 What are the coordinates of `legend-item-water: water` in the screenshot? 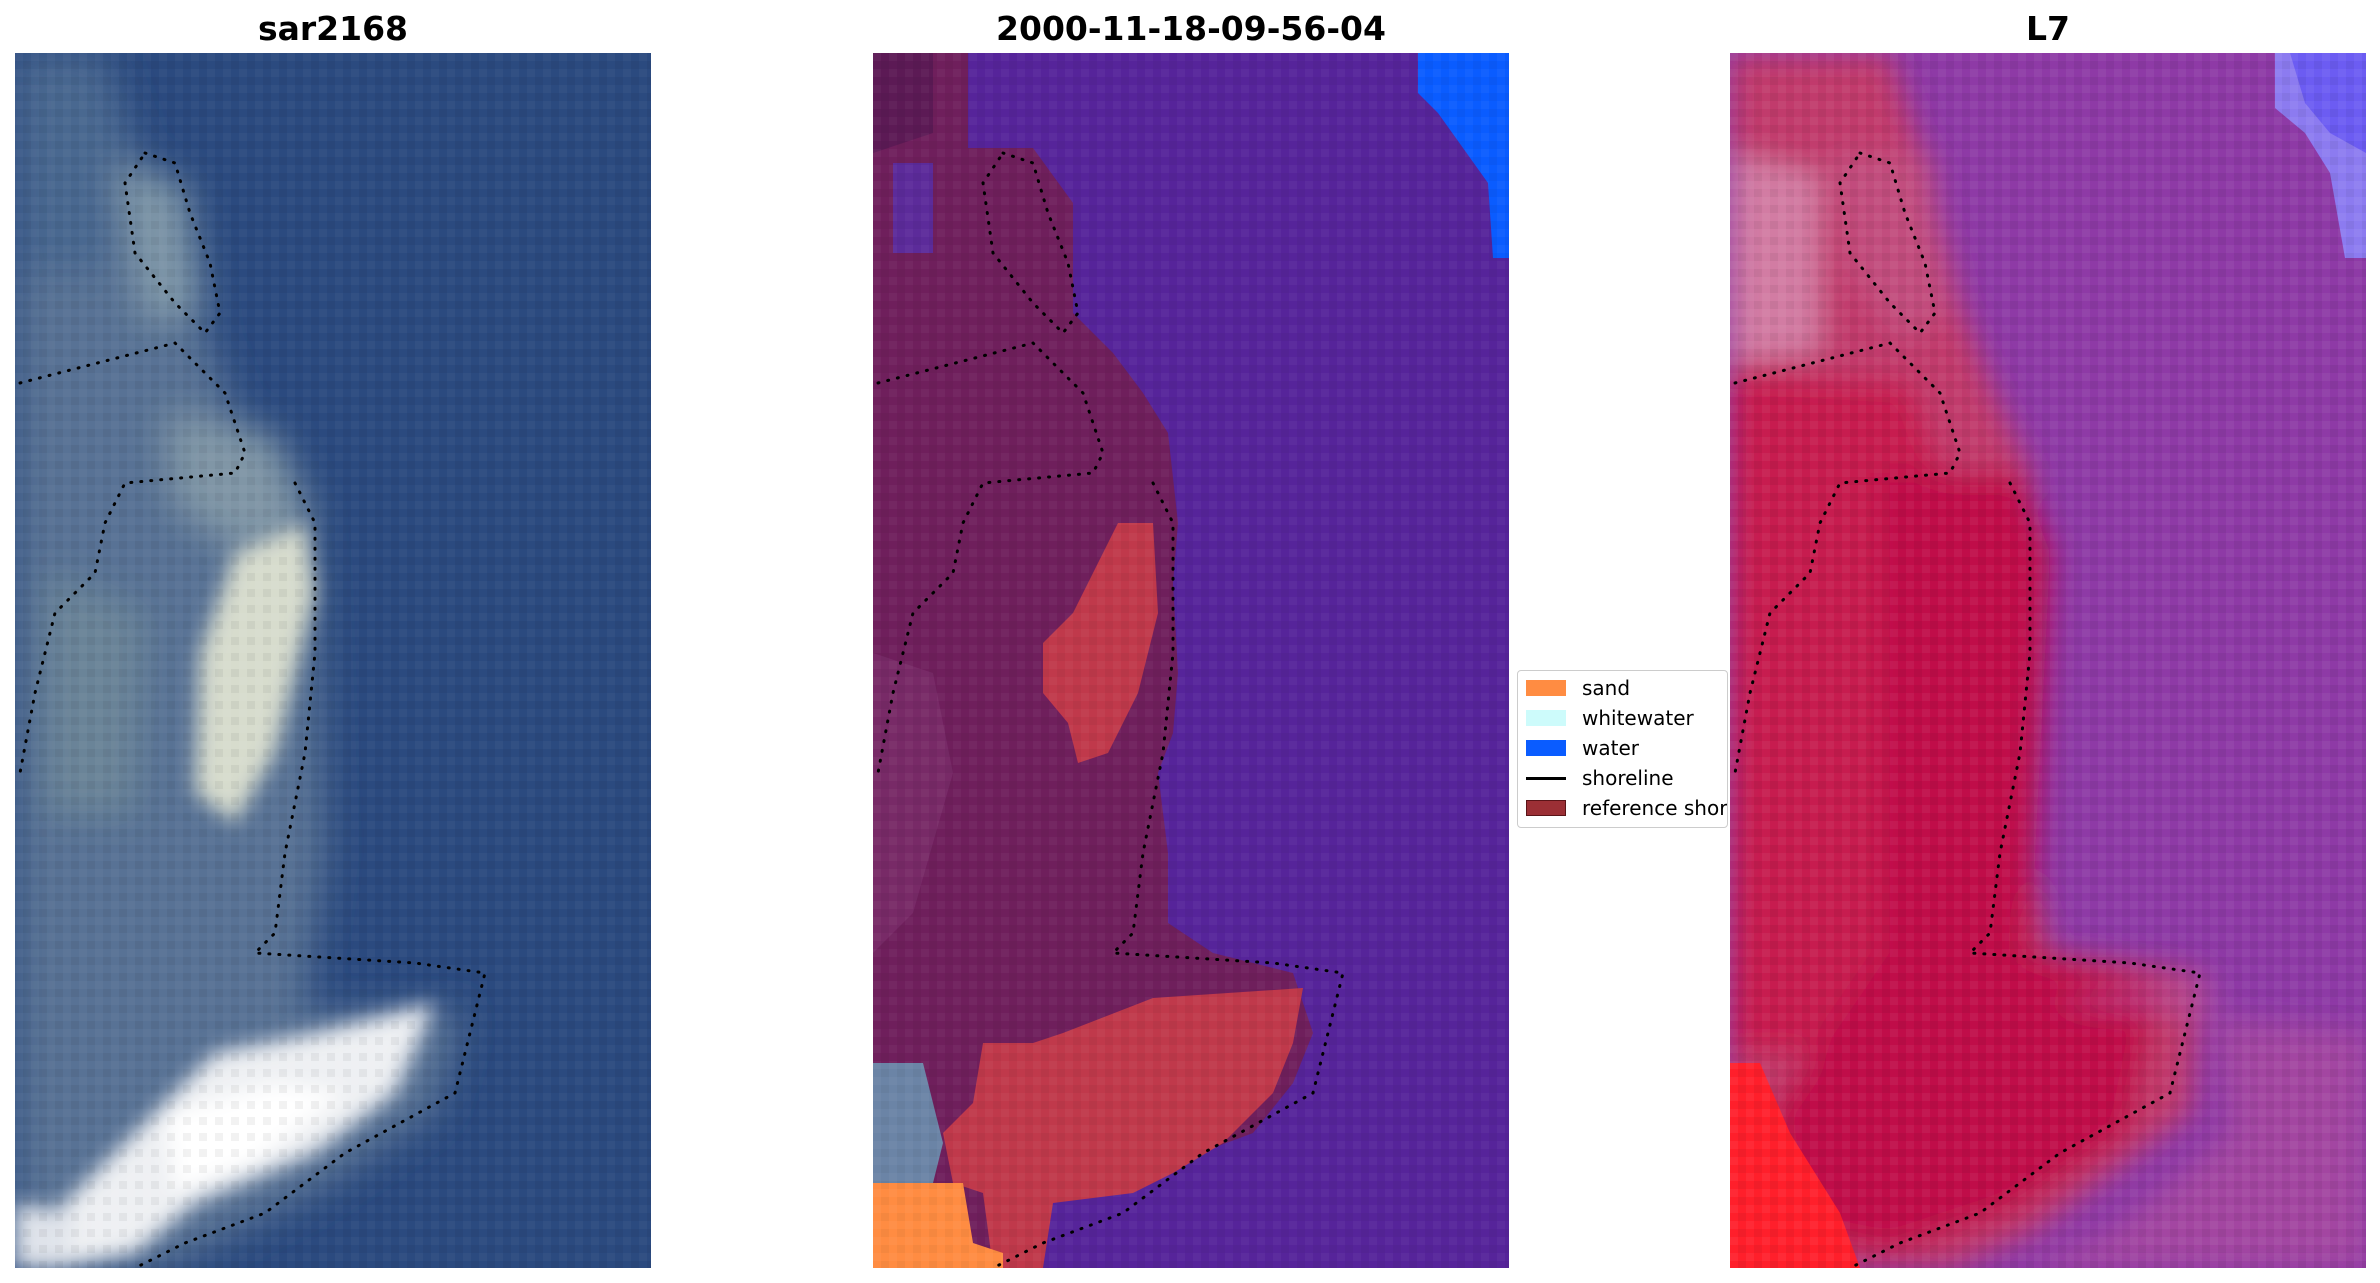 It's located at (1582, 748).